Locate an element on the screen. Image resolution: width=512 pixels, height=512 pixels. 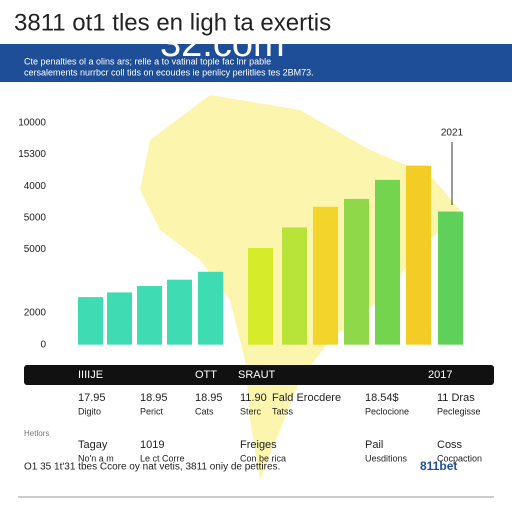
cell-value: Freiges is located at coordinates (258, 445).